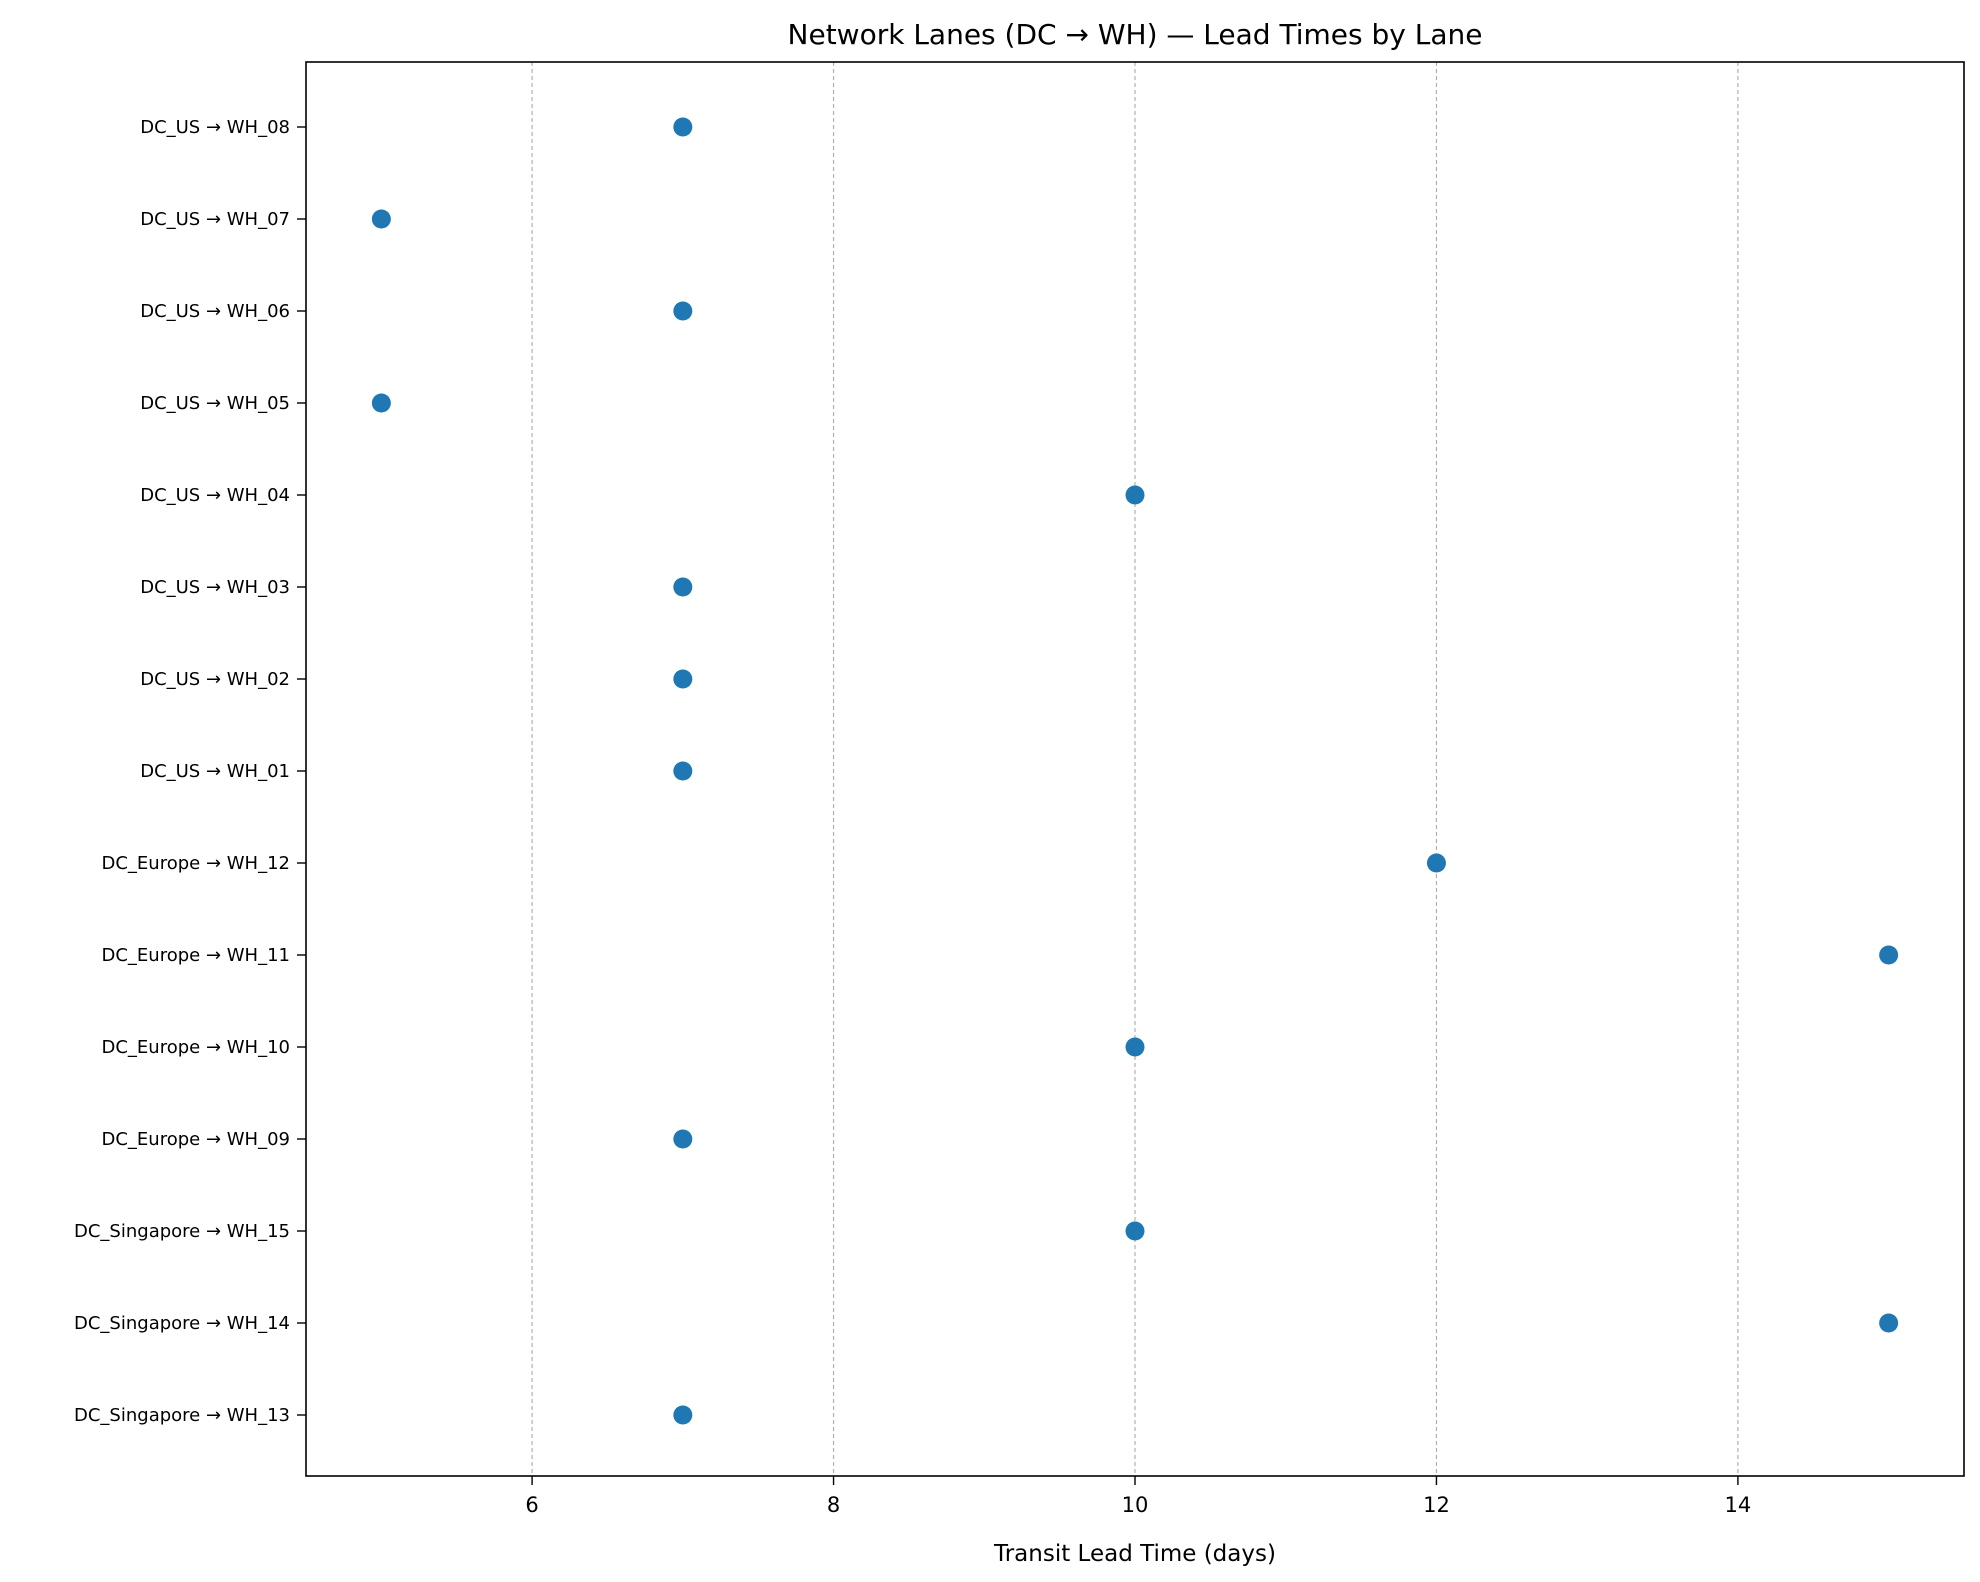 The width and height of the screenshot is (1980, 1582). Describe the element at coordinates (833, 1505) in the screenshot. I see `x-tick-label: 8` at that location.